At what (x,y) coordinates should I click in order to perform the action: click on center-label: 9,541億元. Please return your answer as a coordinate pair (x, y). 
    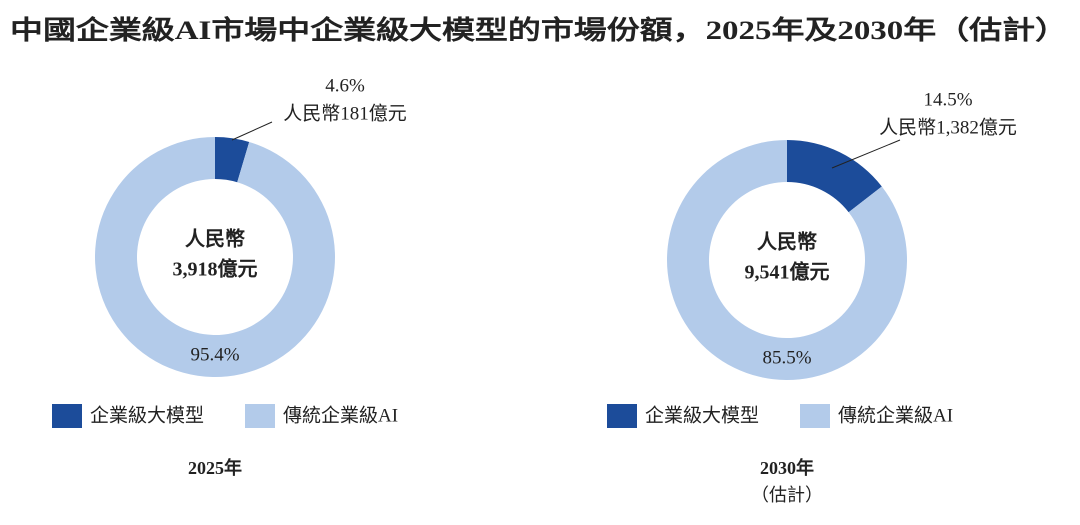
    Looking at the image, I should click on (787, 272).